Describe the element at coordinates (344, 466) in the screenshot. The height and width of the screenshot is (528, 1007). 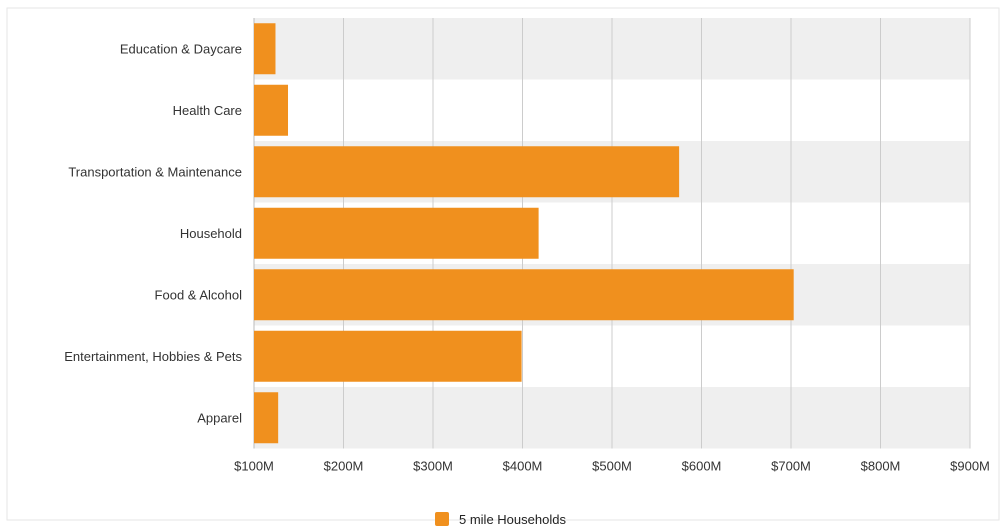
I see `x-tick-label: $200M` at that location.